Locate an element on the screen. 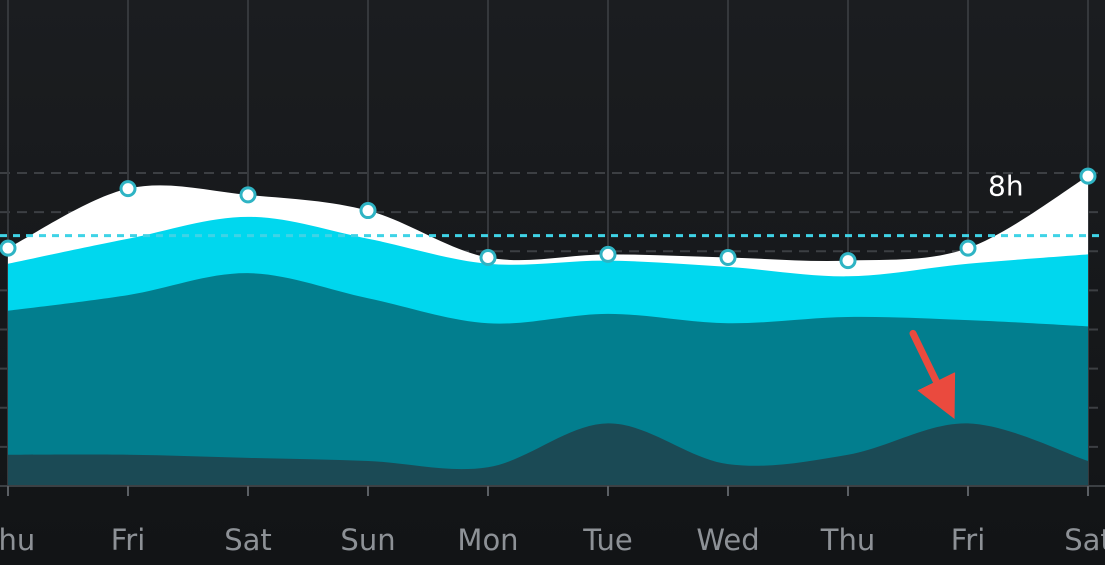 The image size is (1105, 565). x-axis-ticks is located at coordinates (548, 491).